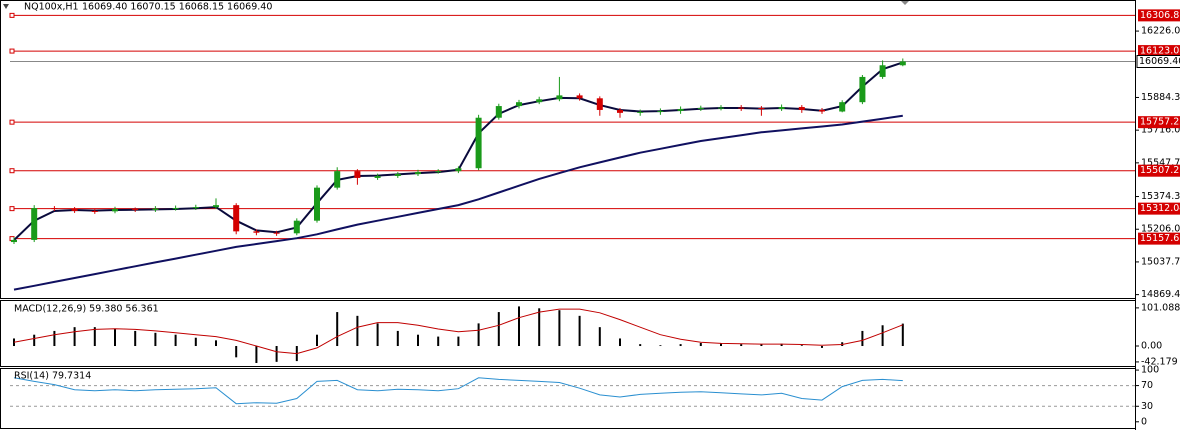 The width and height of the screenshot is (1180, 430). I want to click on level-label: 16306.87, so click(1160, 15).